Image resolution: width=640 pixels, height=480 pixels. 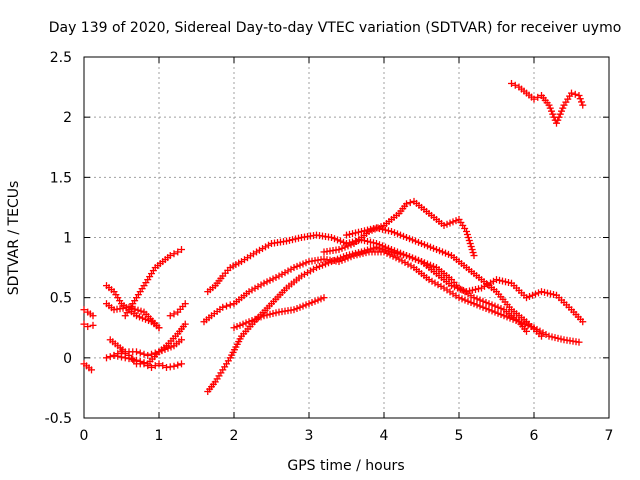 I want to click on x-tick-label: 7, so click(x=609, y=436).